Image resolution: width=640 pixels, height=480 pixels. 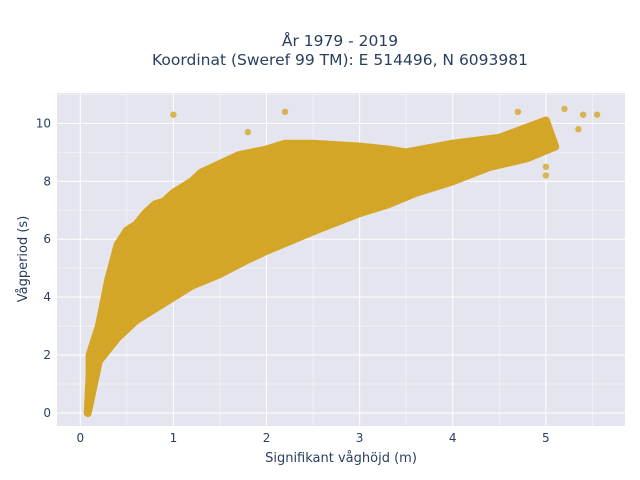 I want to click on x-tick-label: 3, so click(x=360, y=438).